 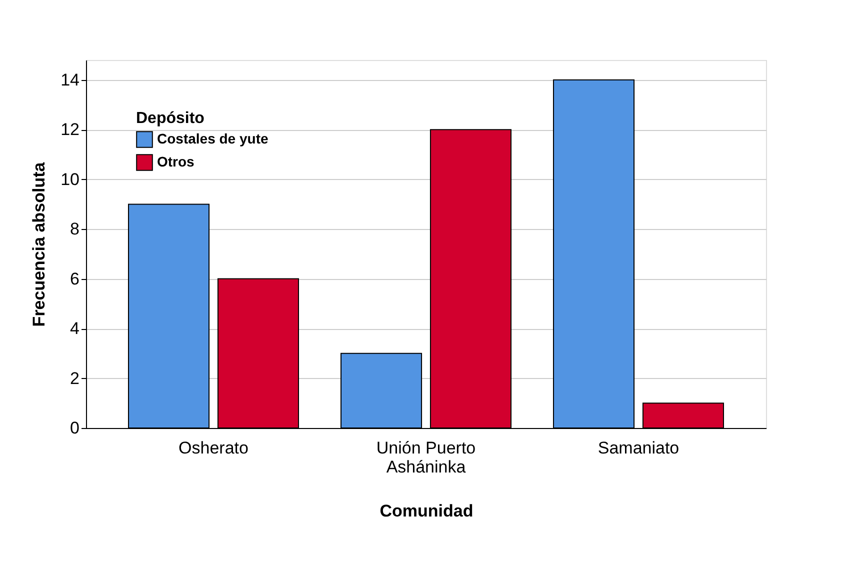 What do you see at coordinates (75, 278) in the screenshot?
I see `y-tick-label: 6` at bounding box center [75, 278].